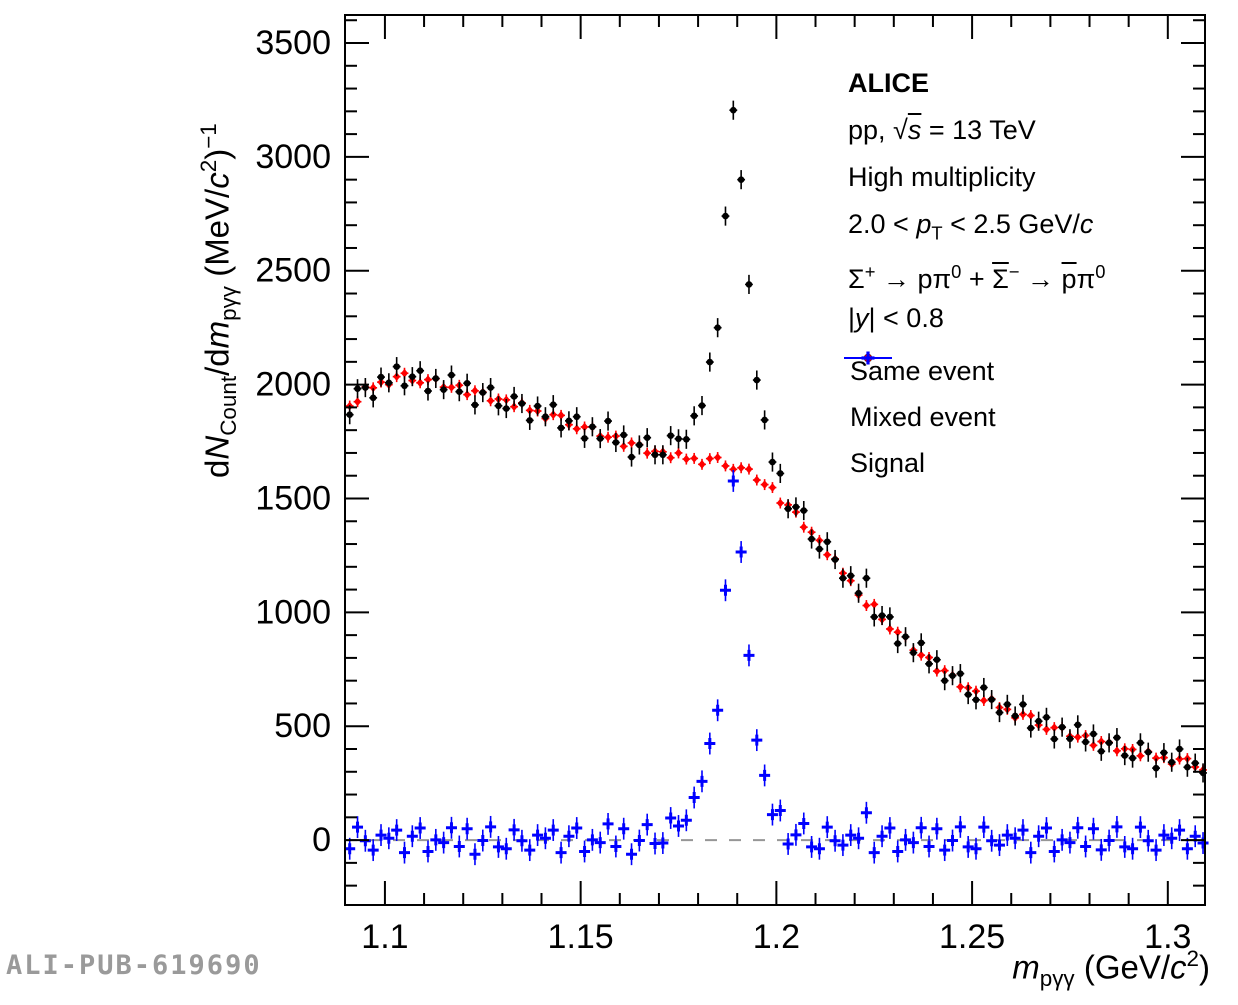  Describe the element at coordinates (942, 130) in the screenshot. I see `annotation-line-2: pp, √s = 13 TeV` at that location.